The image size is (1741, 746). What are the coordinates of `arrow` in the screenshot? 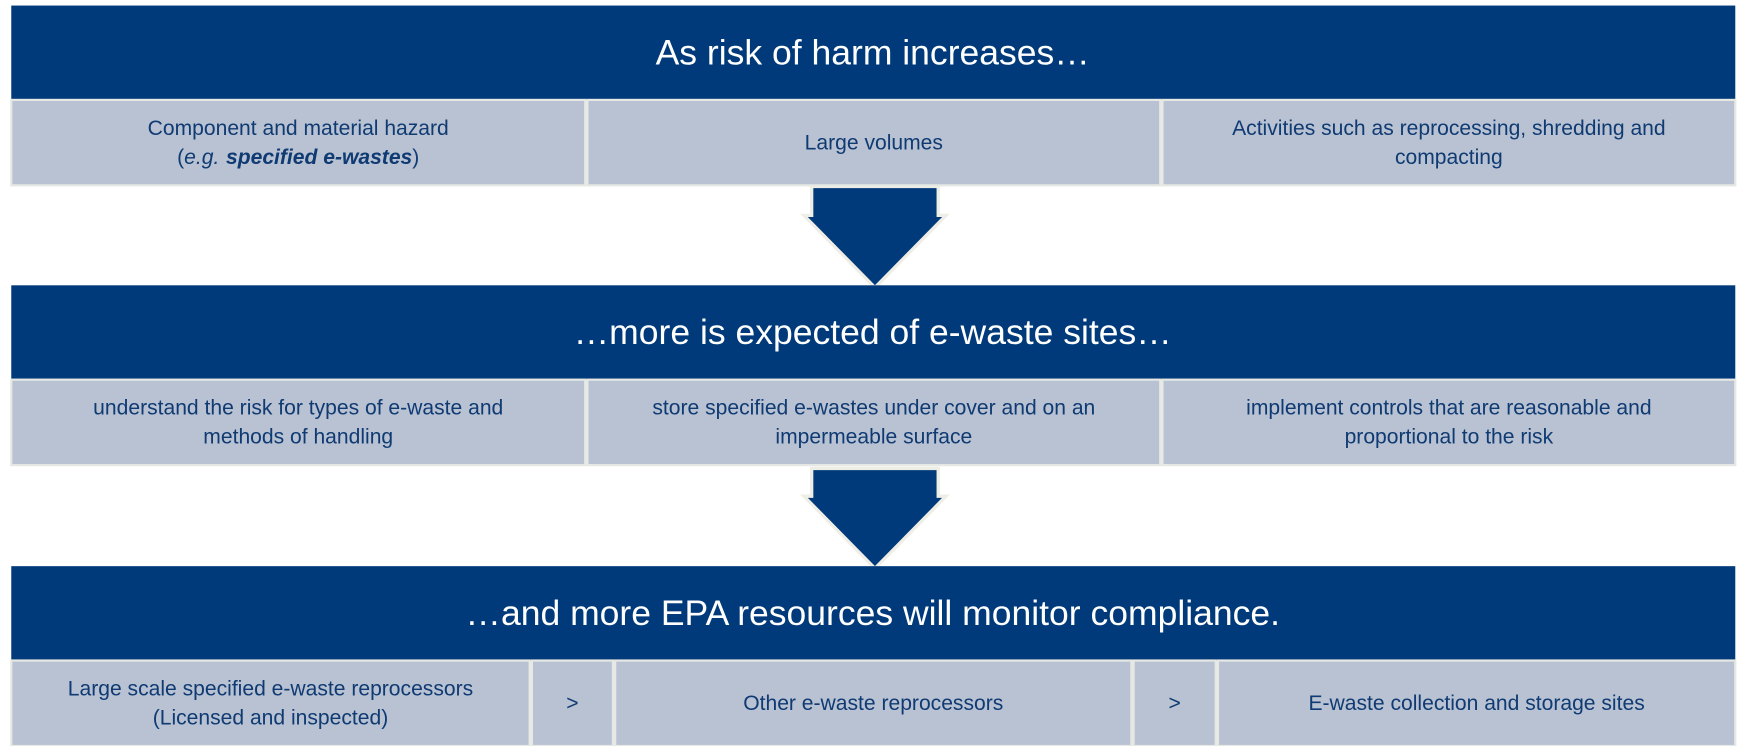 It's located at (874, 377).